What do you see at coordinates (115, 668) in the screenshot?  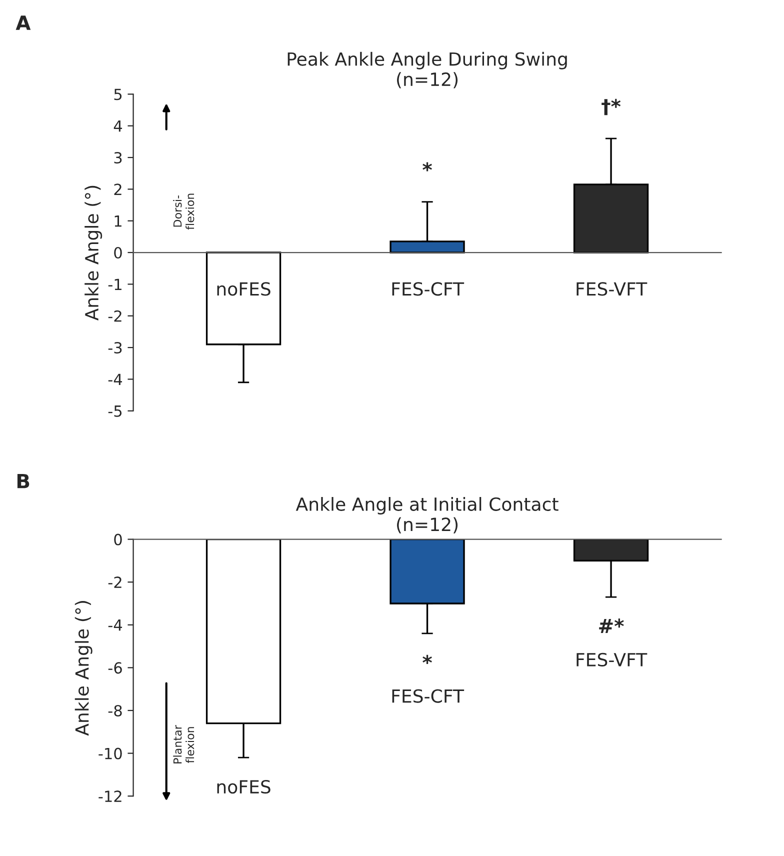 I see `y-tick-label: -6` at bounding box center [115, 668].